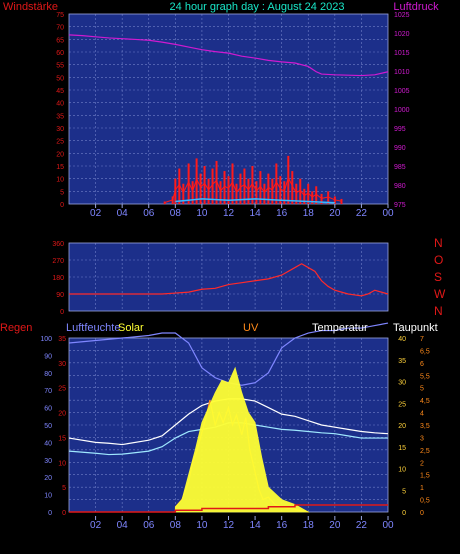 This screenshot has width=460, height=554. I want to click on temp-tick-label: 20, so click(402, 426).